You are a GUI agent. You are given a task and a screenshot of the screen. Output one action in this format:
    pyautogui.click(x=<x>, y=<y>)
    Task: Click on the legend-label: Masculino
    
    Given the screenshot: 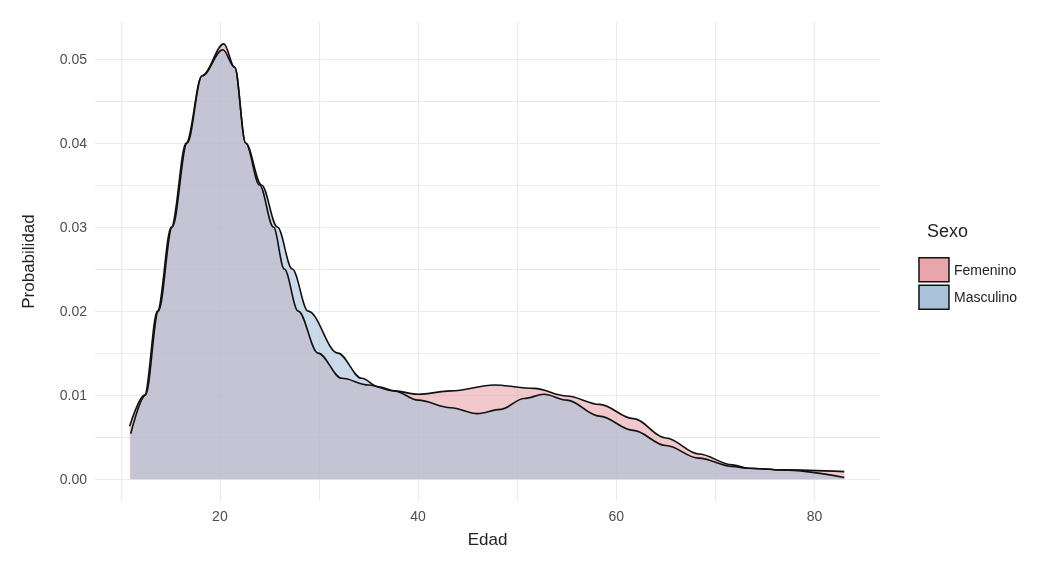 What is the action you would take?
    pyautogui.click(x=985, y=297)
    